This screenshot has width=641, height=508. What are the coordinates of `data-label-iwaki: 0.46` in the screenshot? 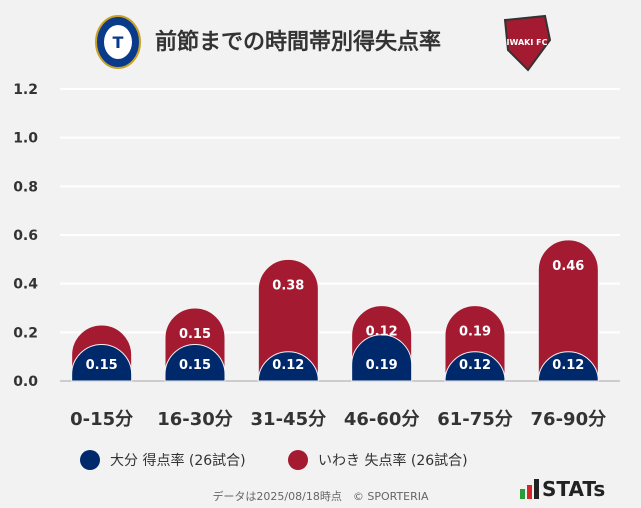 It's located at (568, 266).